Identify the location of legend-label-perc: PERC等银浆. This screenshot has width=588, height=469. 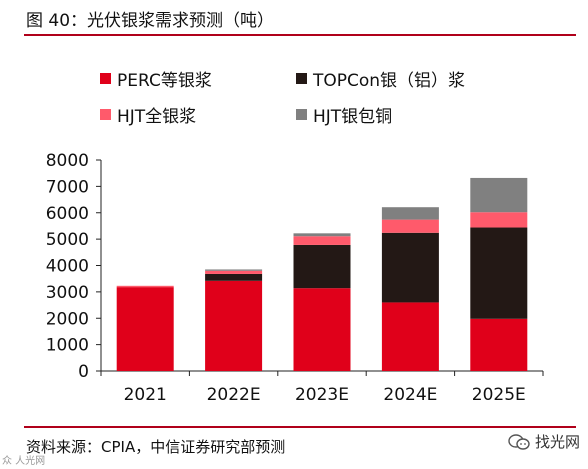
(164, 81).